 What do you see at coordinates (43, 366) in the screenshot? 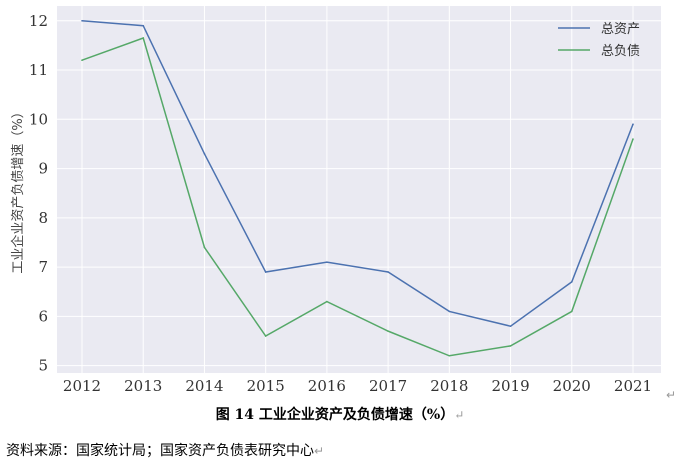
I see `y-tick-label: 5` at bounding box center [43, 366].